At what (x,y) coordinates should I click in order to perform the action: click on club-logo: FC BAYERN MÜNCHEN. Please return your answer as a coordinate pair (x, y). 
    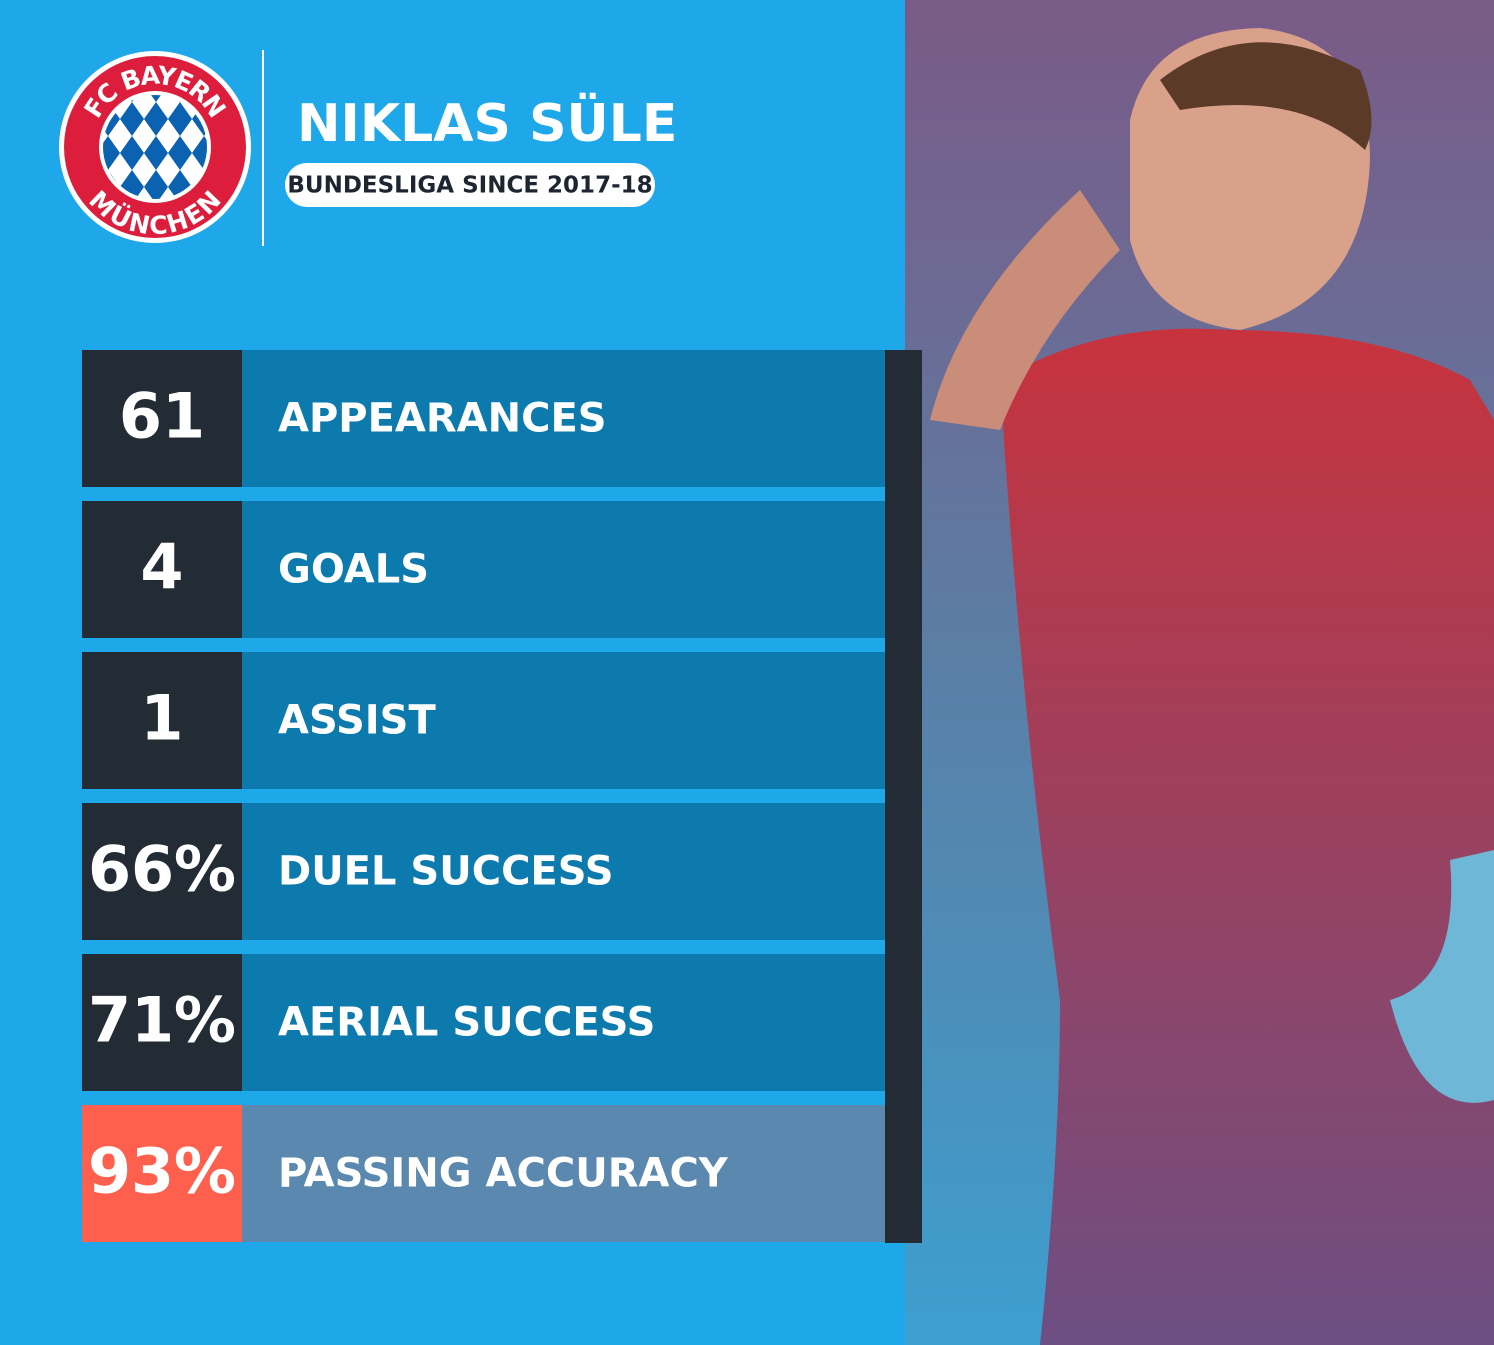
    Looking at the image, I should click on (155, 147).